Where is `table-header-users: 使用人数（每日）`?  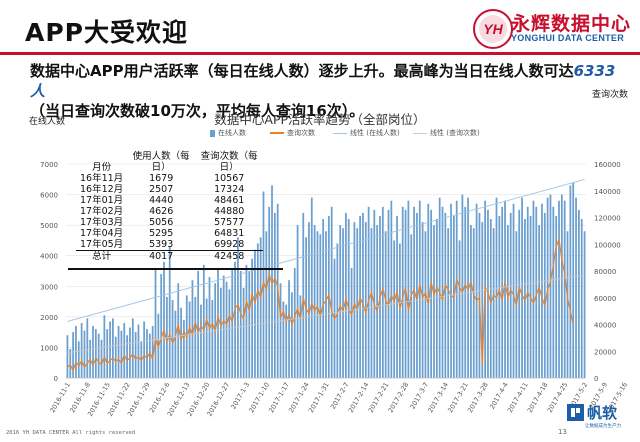
table-header-users: 使用人数（每日） is located at coordinates (161, 162).